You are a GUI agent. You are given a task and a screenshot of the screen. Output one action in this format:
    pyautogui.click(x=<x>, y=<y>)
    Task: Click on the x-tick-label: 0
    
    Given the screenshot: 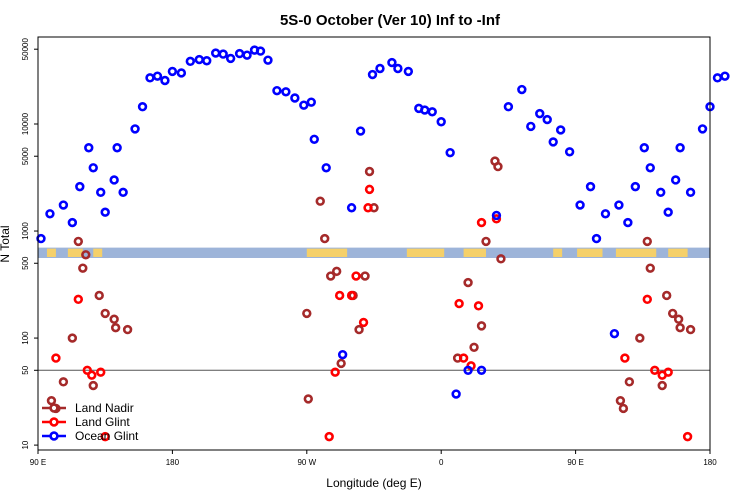 What is the action you would take?
    pyautogui.click(x=441, y=462)
    